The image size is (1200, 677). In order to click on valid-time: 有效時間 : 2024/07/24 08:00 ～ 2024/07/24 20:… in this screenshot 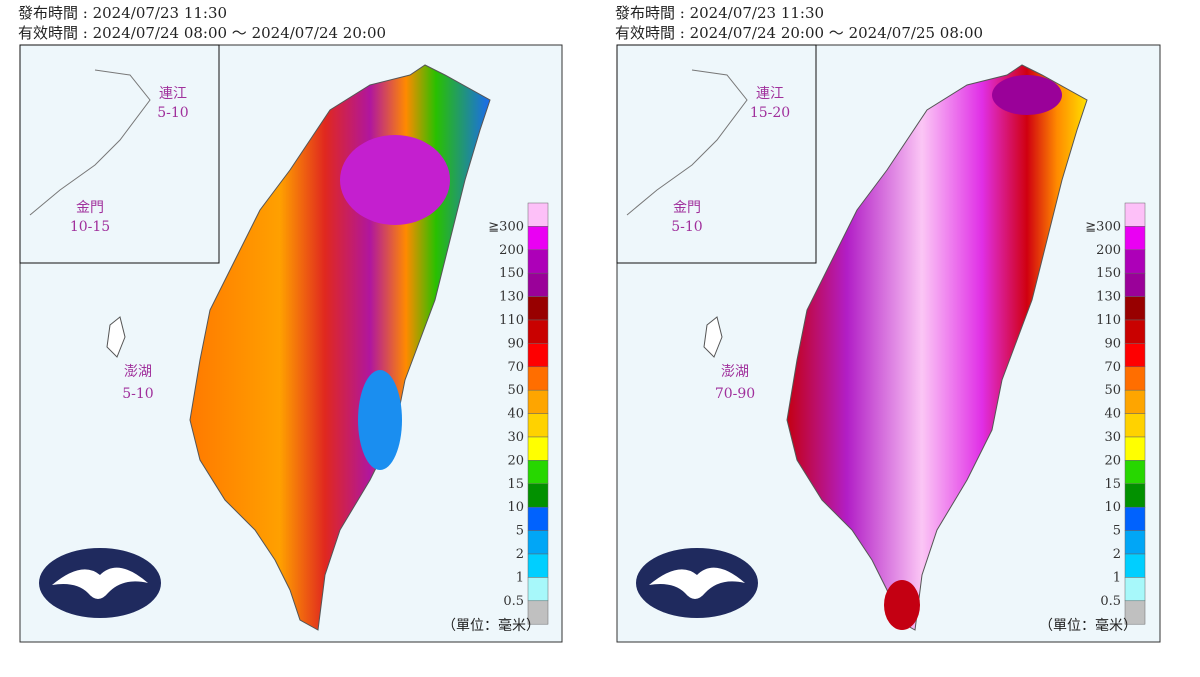, I will do `click(202, 33)`.